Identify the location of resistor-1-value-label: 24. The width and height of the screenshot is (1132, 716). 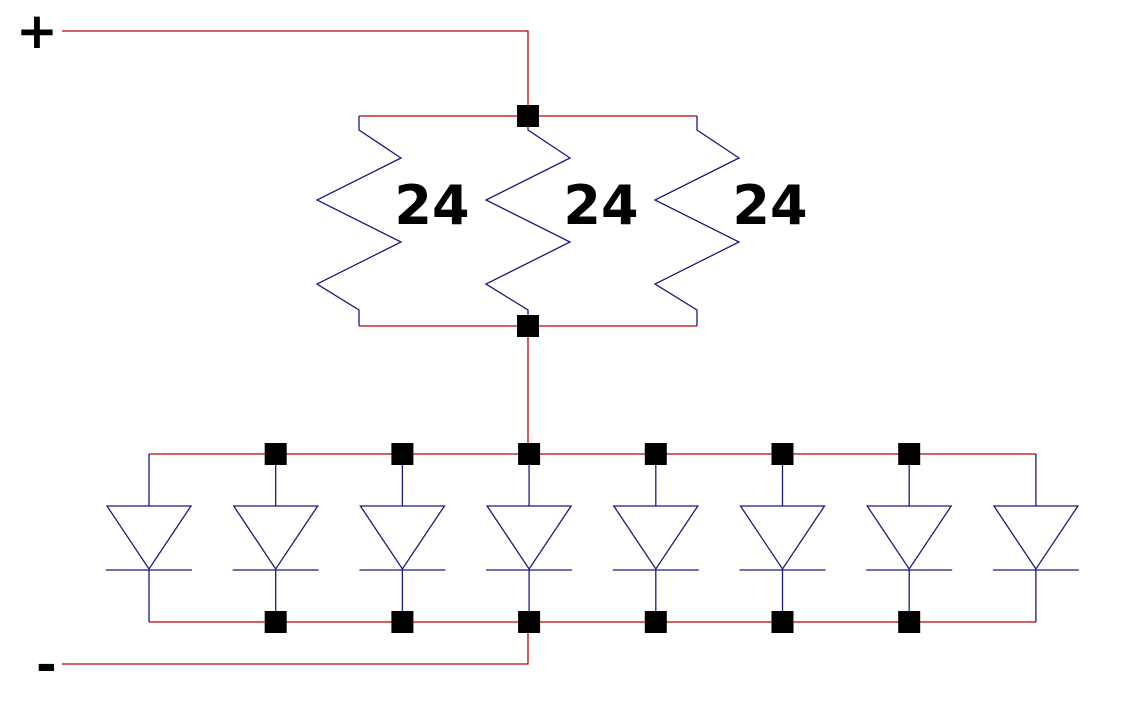
(431, 205).